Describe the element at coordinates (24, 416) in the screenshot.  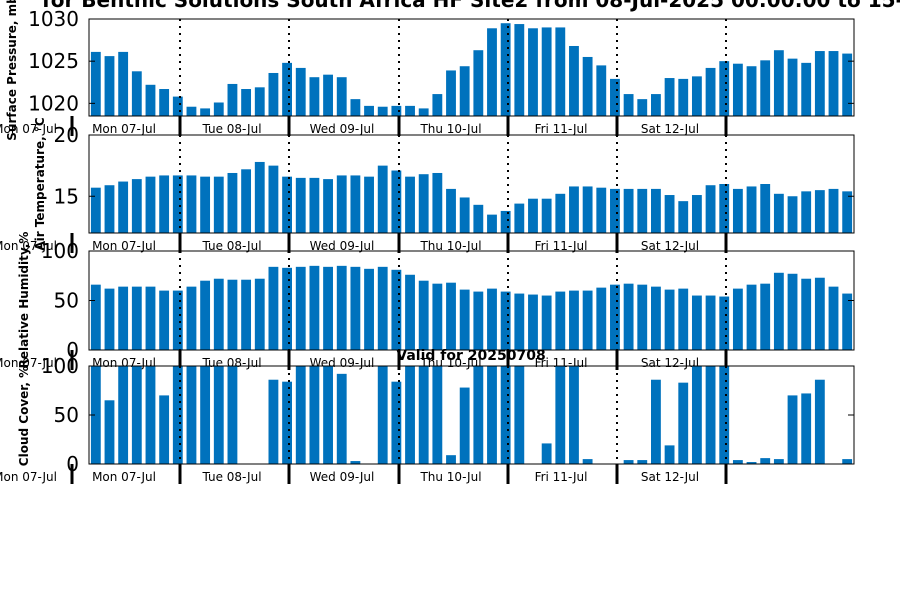
I see `y-axis-label: Cloud Cover, %` at that location.